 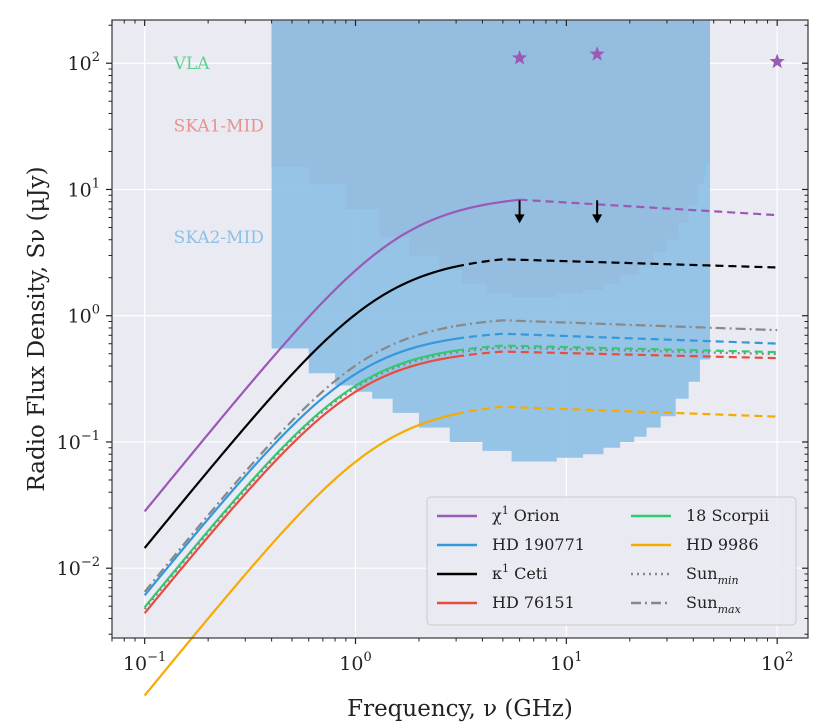 What do you see at coordinates (218, 151) in the screenshot?
I see `region-labels: VLA SKA1-MID SKA2-MID` at bounding box center [218, 151].